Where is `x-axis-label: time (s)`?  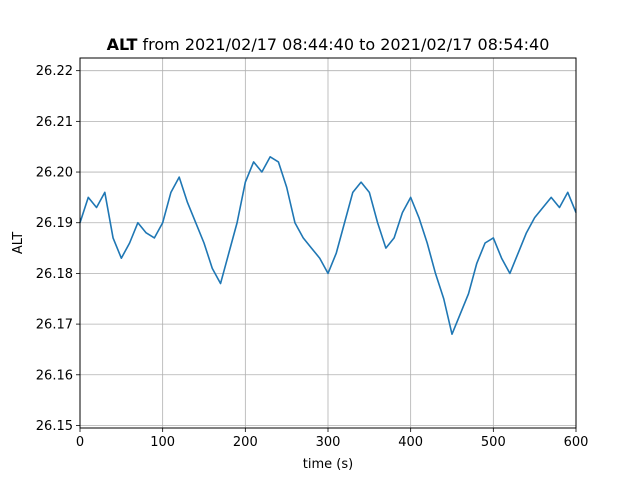
x-axis-label: time (s) is located at coordinates (328, 464).